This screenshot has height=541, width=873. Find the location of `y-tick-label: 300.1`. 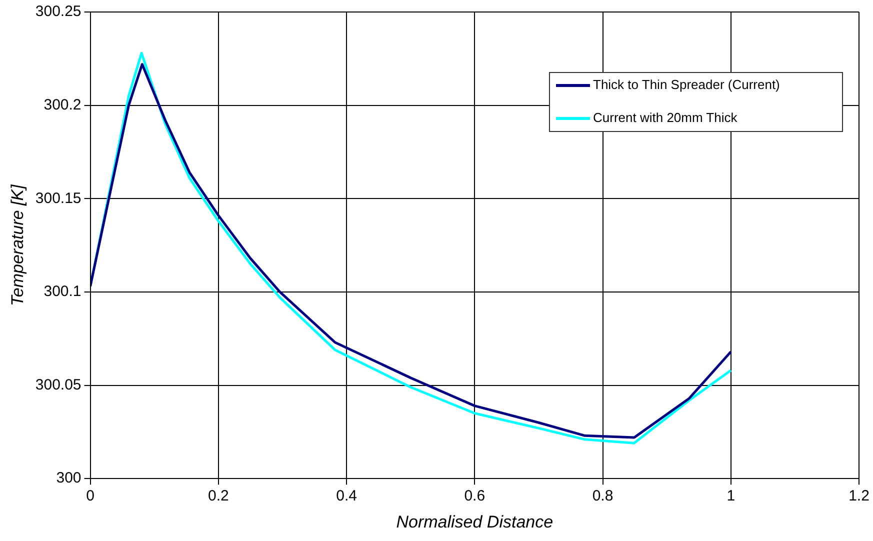

y-tick-label: 300.1 is located at coordinates (63, 291).